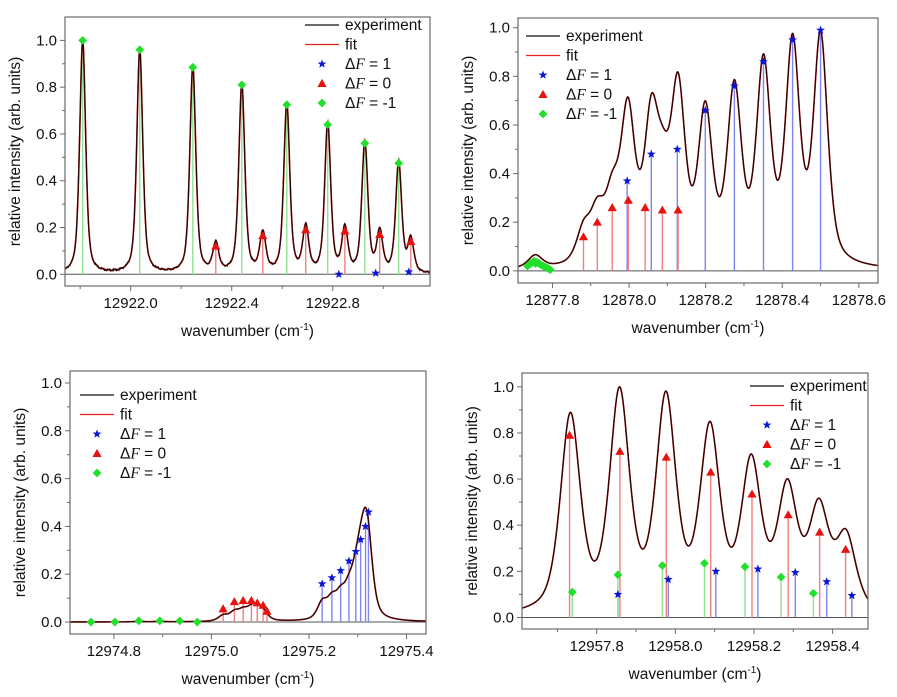  Describe the element at coordinates (211, 651) in the screenshot. I see `x-tick-label: 12975.0` at that location.